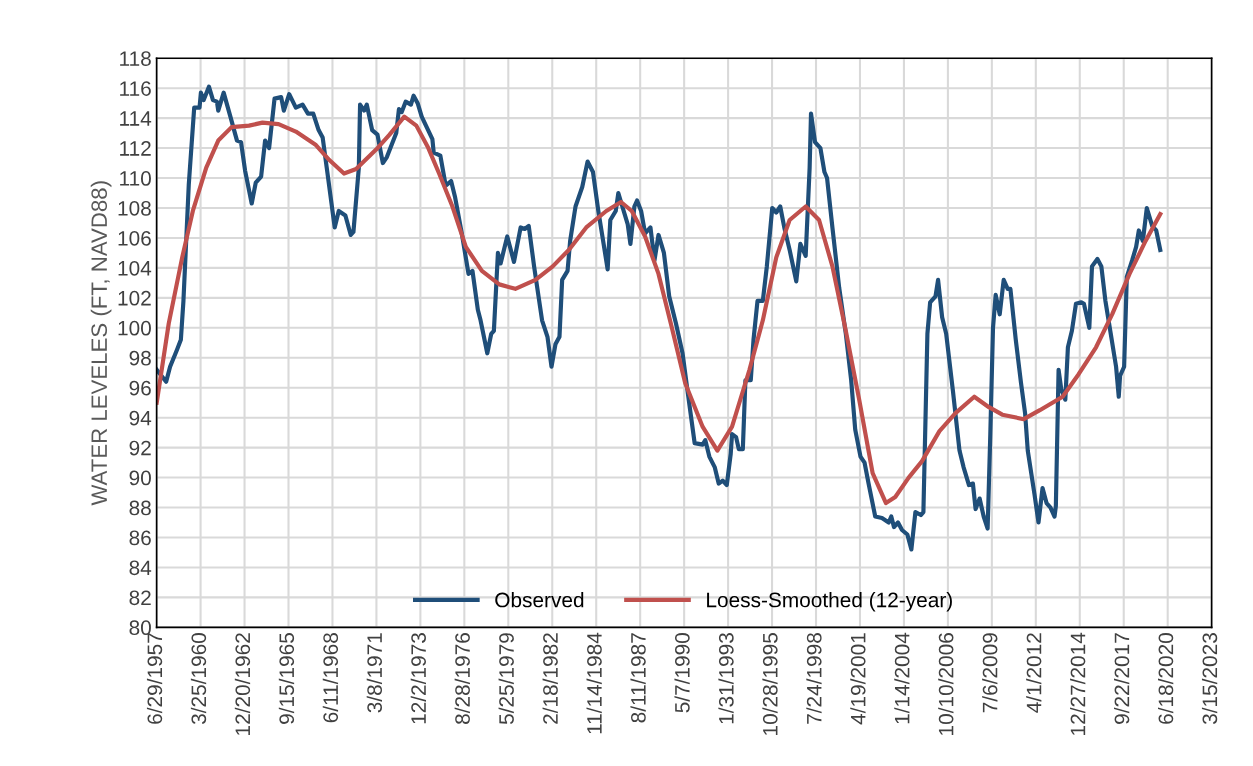 The height and width of the screenshot is (766, 1253). I want to click on y-tick-label: 86, so click(140, 538).